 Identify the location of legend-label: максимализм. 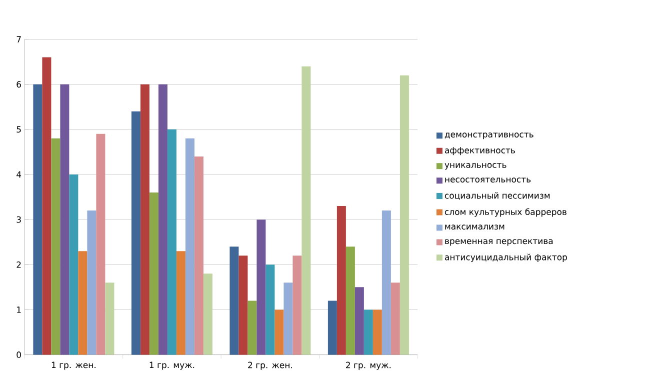
(474, 227).